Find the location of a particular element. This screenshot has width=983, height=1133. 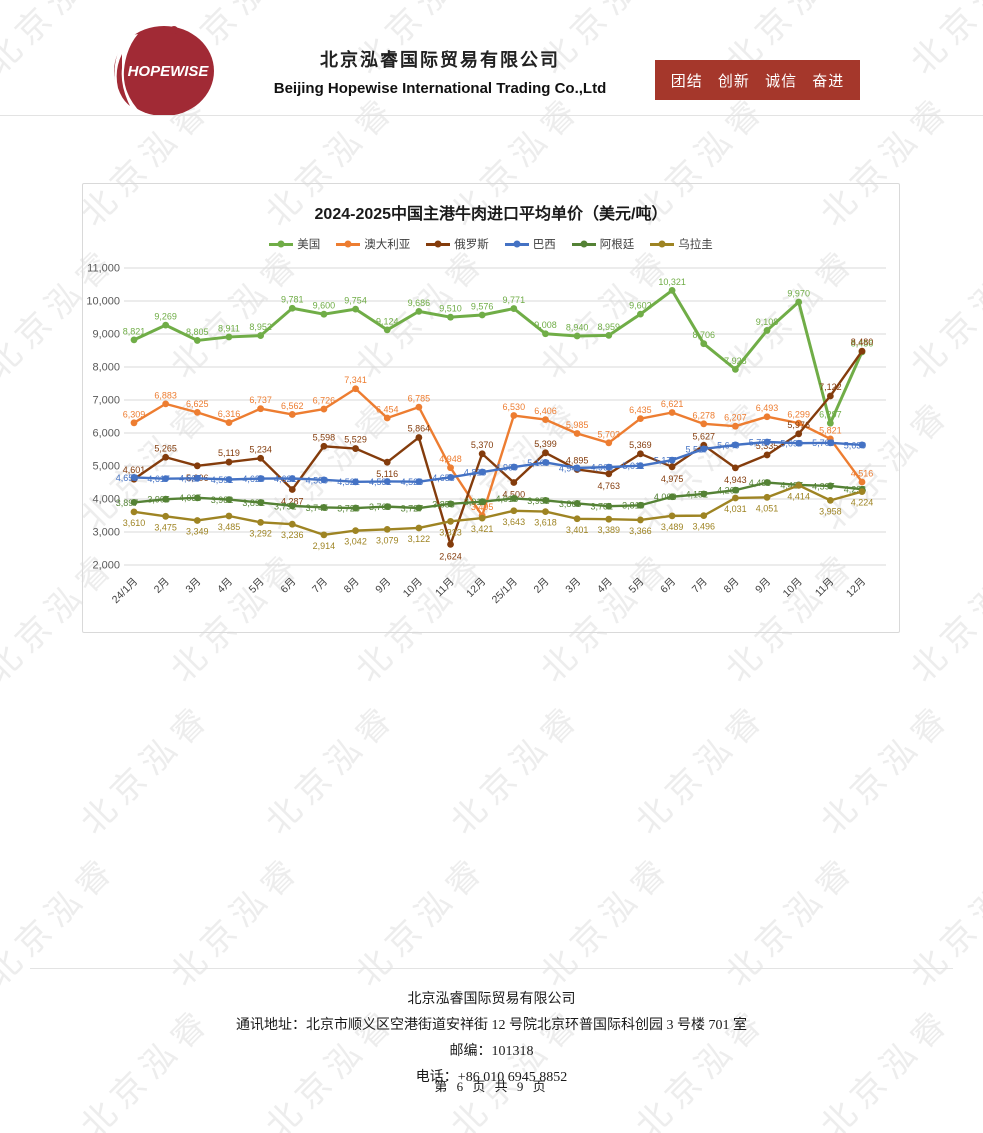

data-label: 5,116 is located at coordinates (387, 474).